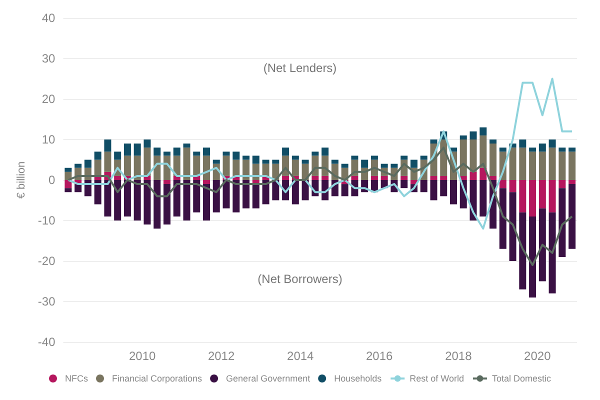 Image resolution: width=600 pixels, height=400 pixels. What do you see at coordinates (49, 99) in the screenshot?
I see `y-tick-label: 20` at bounding box center [49, 99].